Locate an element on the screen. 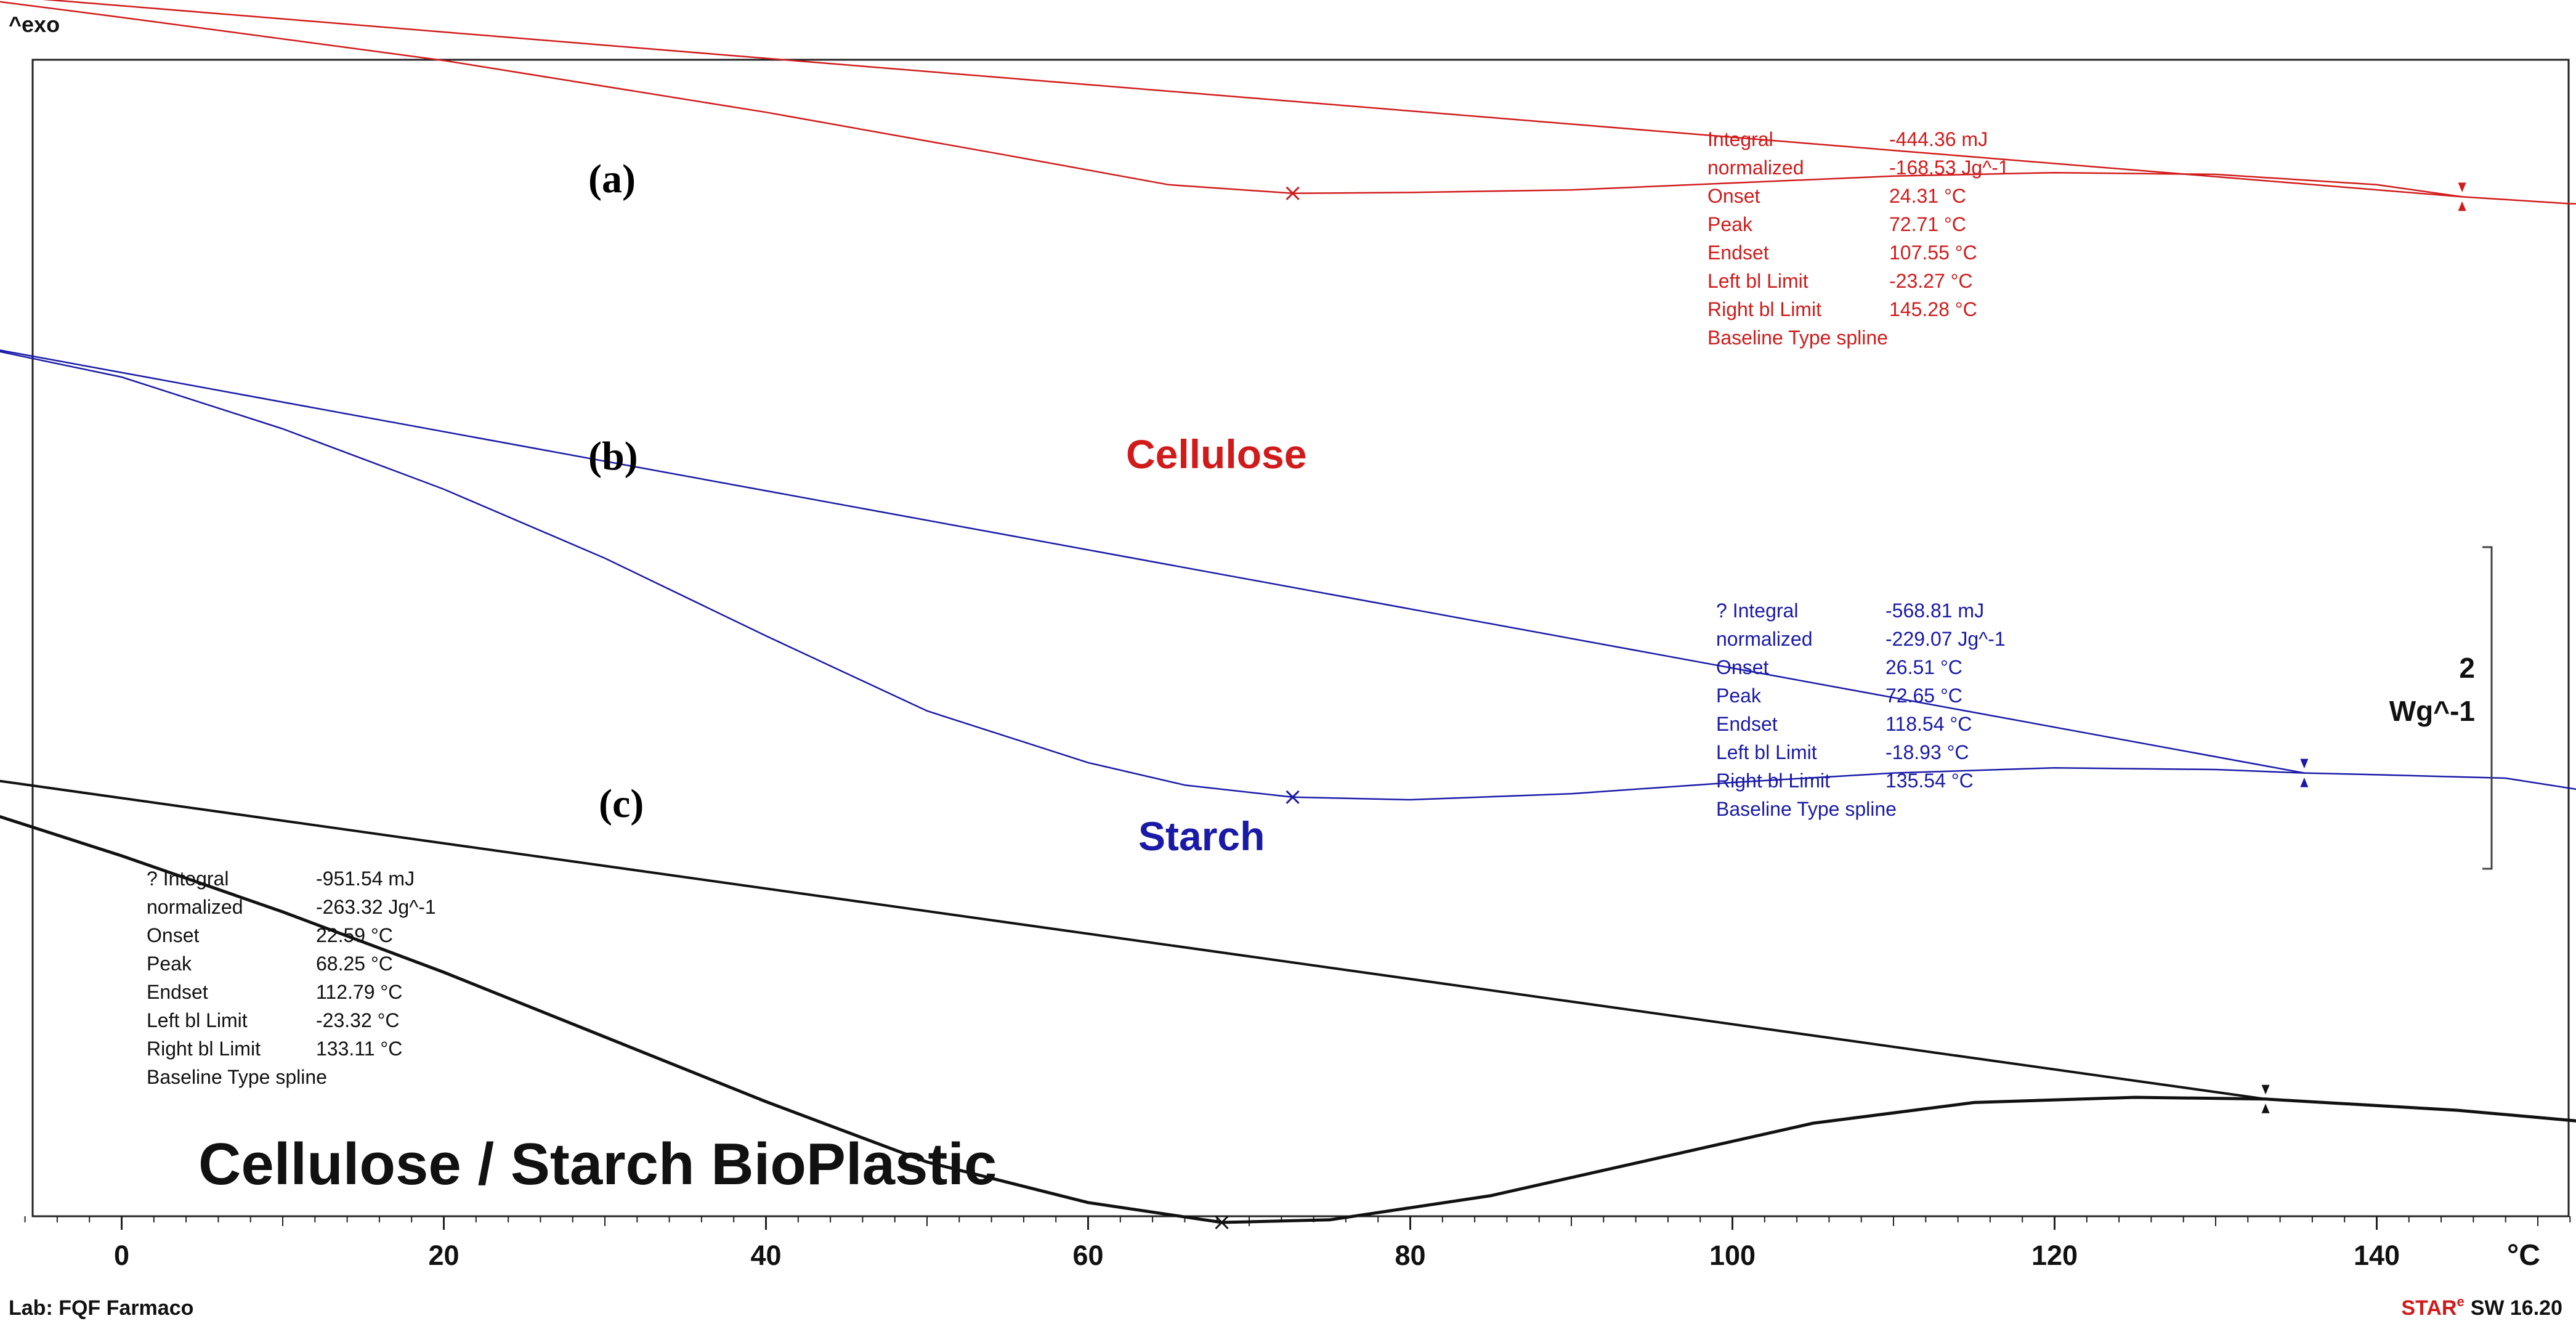 The height and width of the screenshot is (1329, 2576). stat-value: -168.53 Jg^-1 is located at coordinates (1949, 168).